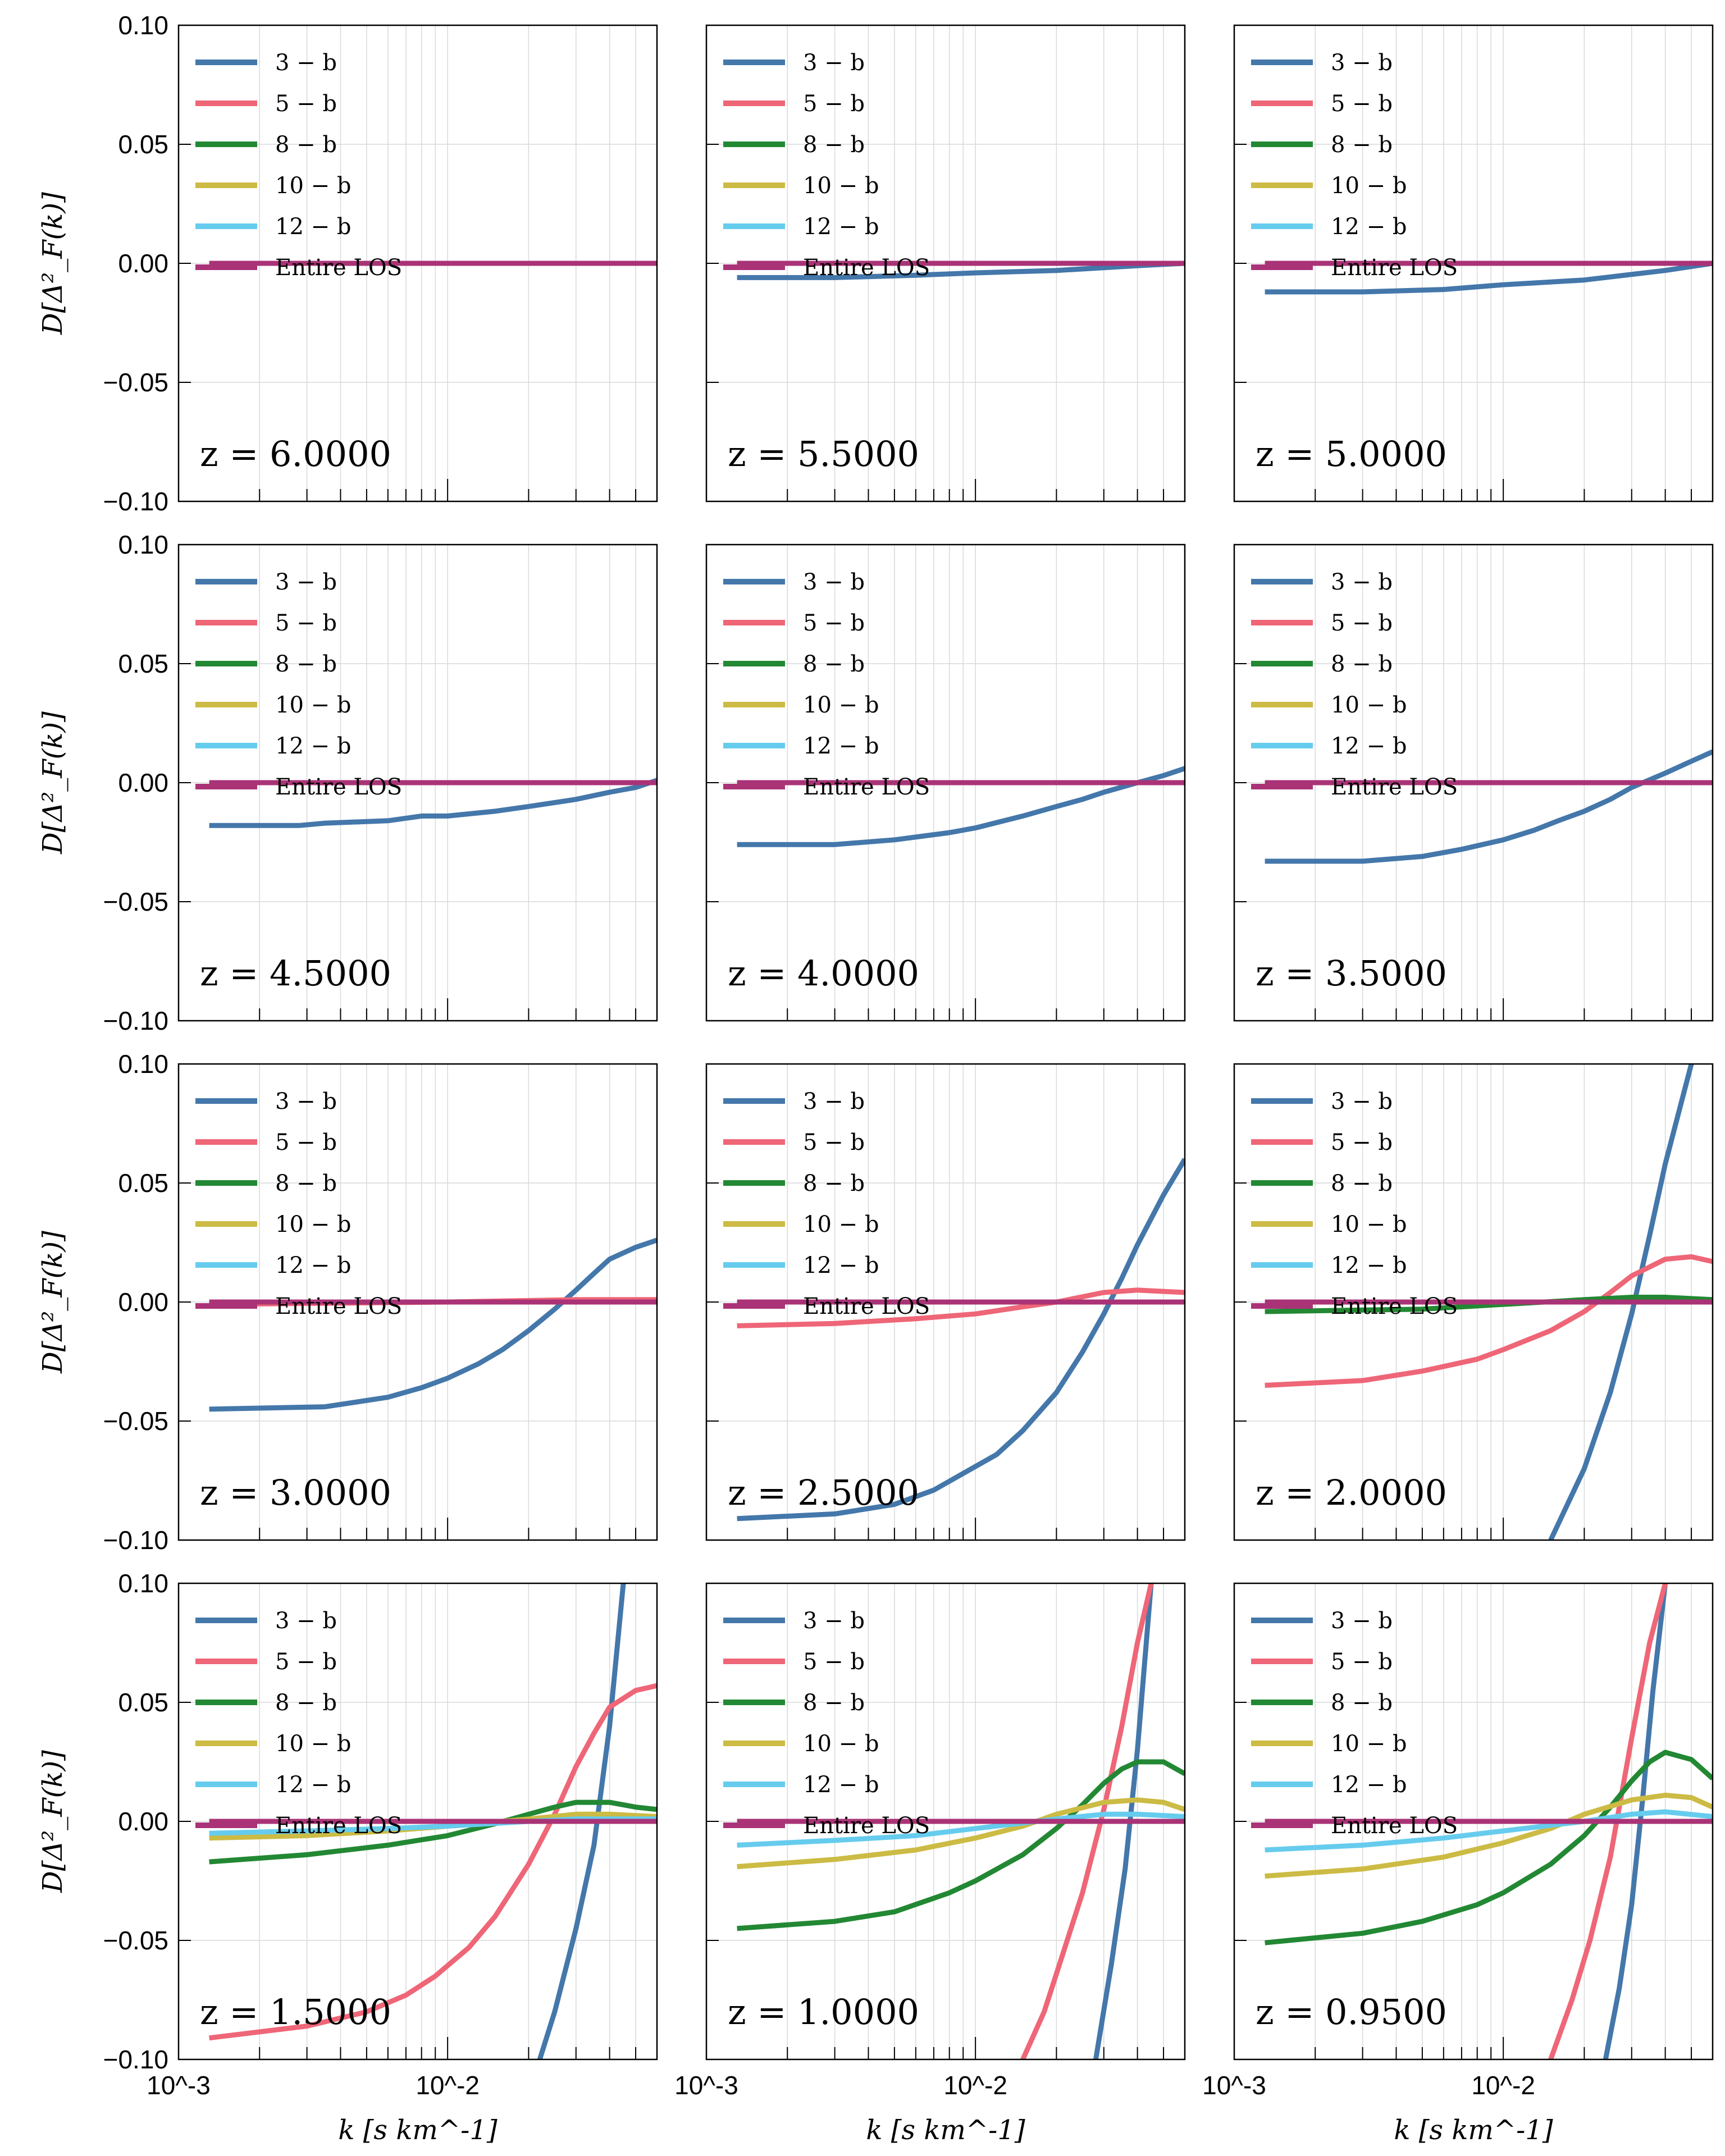  I want to click on series-line-12-b, so click(1489, 1831).